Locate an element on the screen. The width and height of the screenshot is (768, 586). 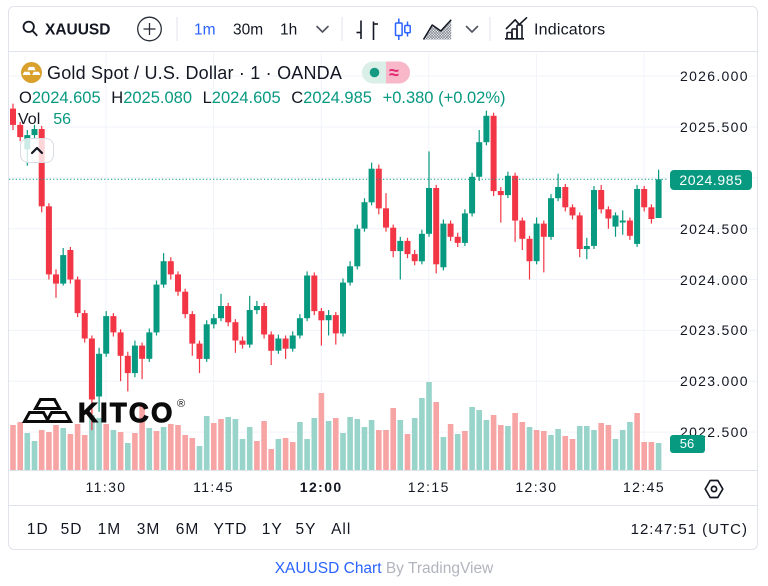
svg-text: Indicators is located at coordinates (569, 30).